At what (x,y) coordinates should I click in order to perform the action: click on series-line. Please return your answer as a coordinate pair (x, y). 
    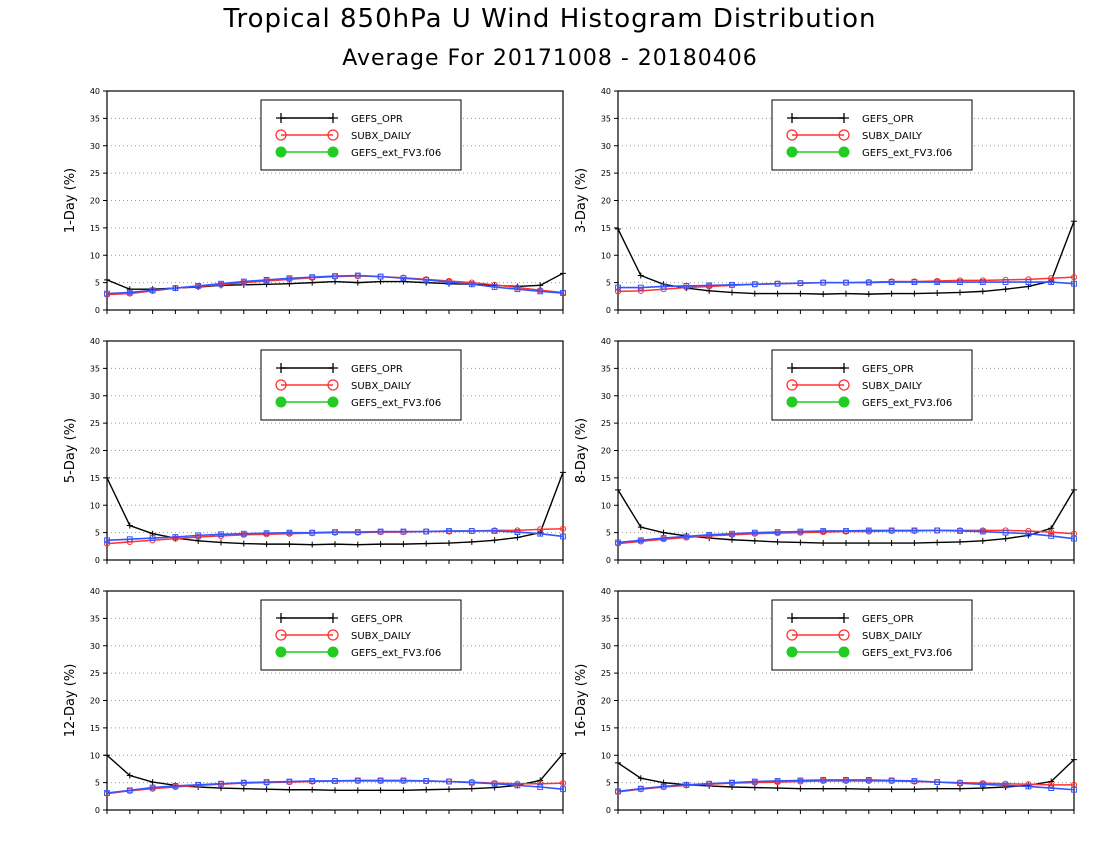
    Looking at the image, I should click on (335, 284).